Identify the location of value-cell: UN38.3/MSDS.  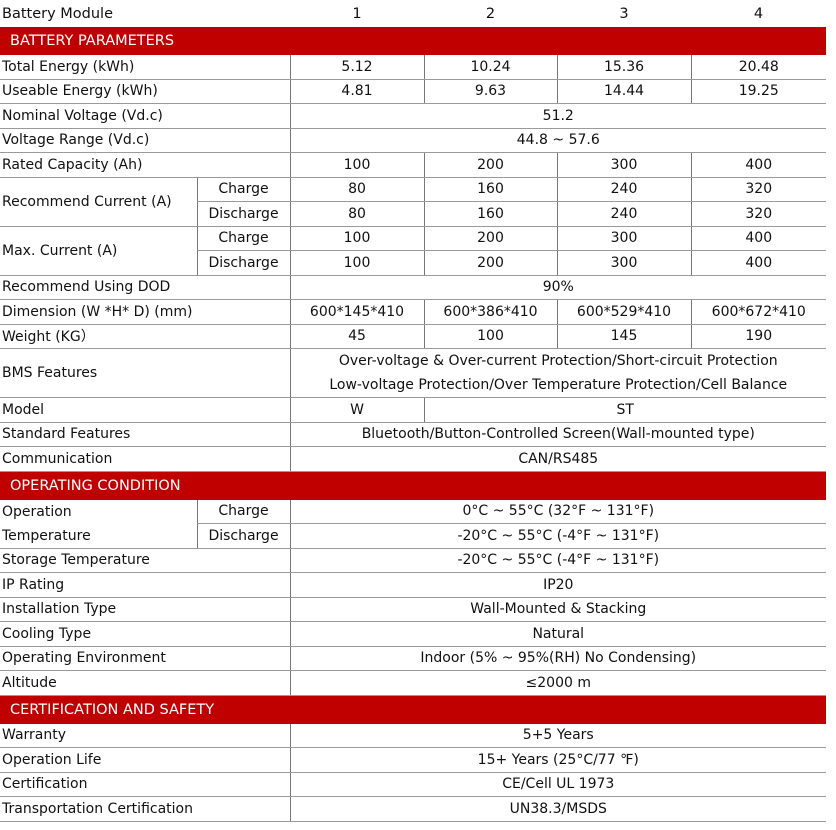
(558, 809).